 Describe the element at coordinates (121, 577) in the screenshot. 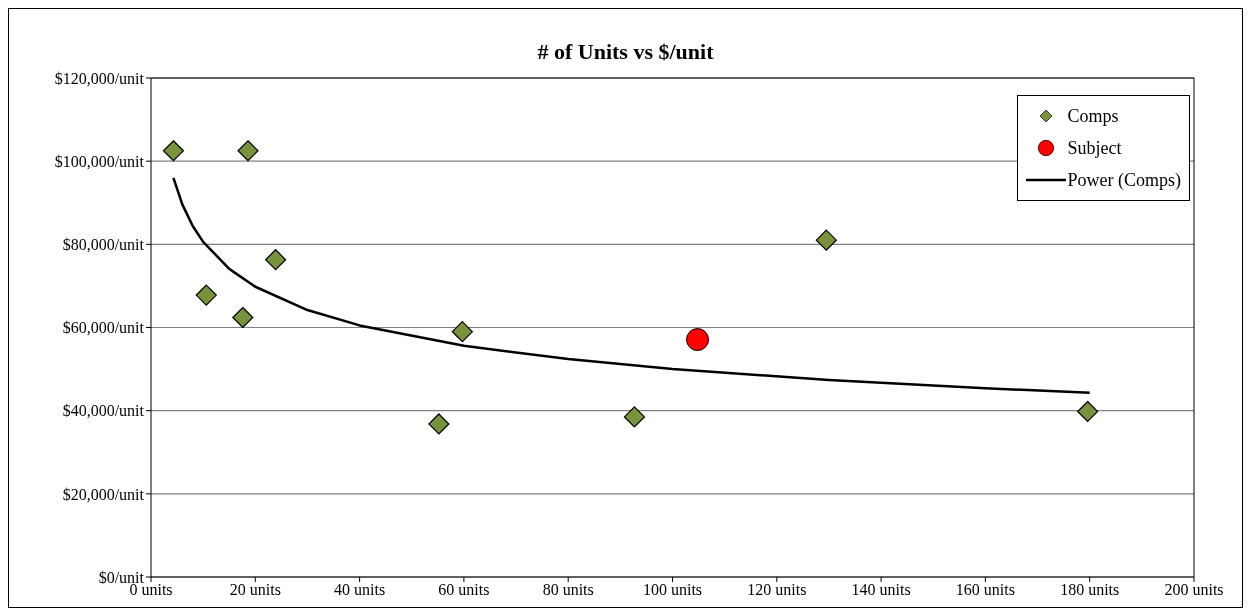

I see `y-tick-label: $0/unit` at that location.